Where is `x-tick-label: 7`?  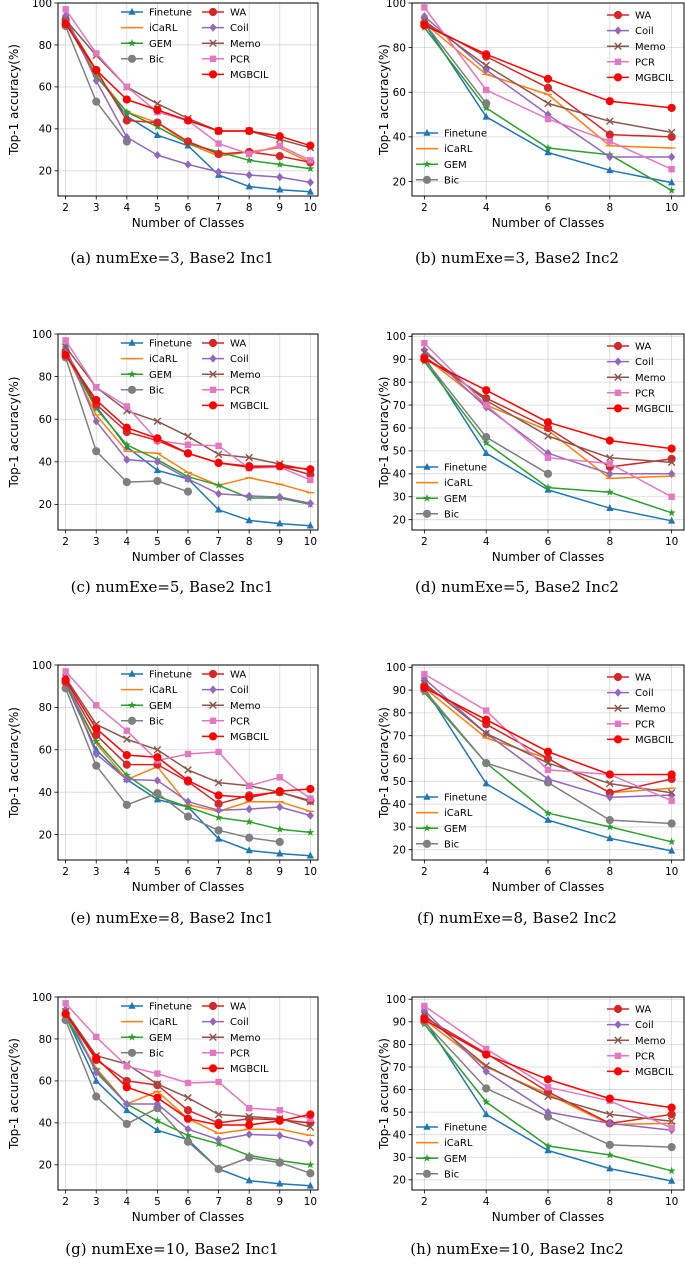 x-tick-label: 7 is located at coordinates (218, 208).